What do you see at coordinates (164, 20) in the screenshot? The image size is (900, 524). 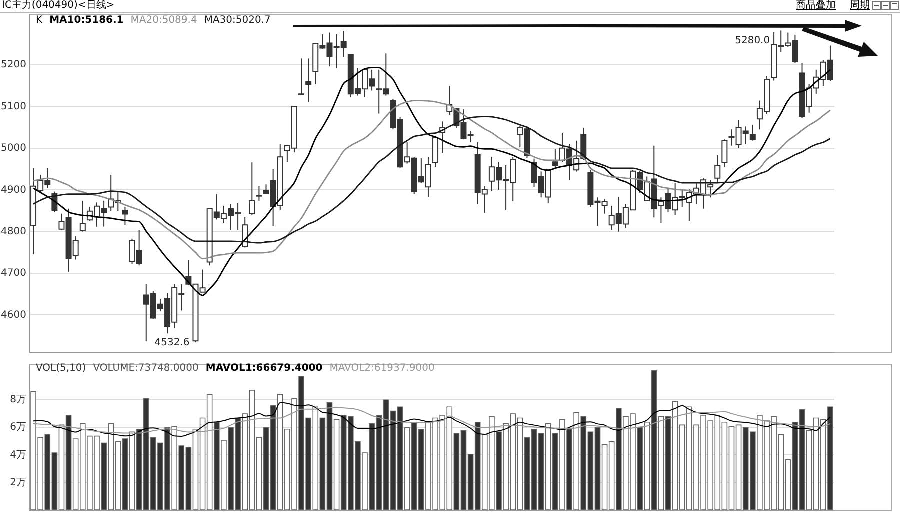 I see `text: MA20:5089.4` at bounding box center [164, 20].